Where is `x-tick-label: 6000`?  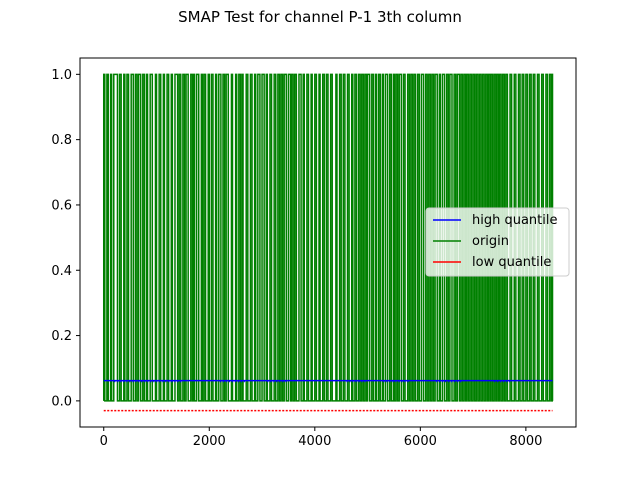
x-tick-label: 6000 is located at coordinates (420, 441).